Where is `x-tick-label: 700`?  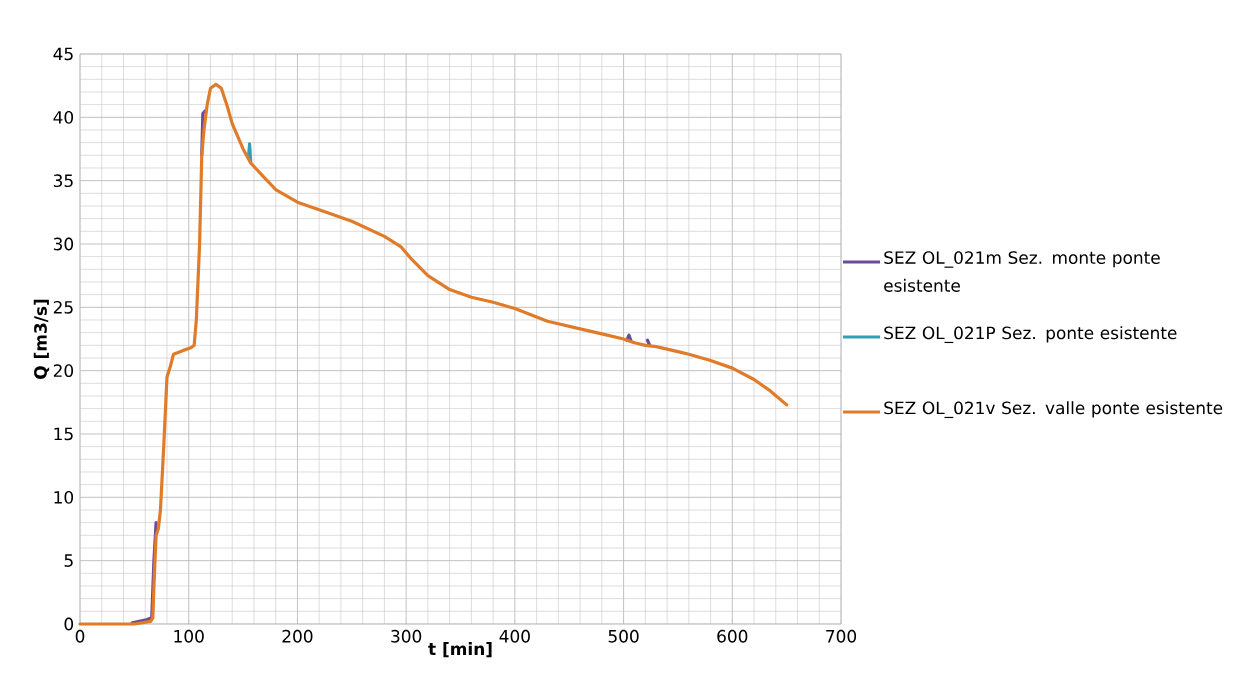
x-tick-label: 700 is located at coordinates (841, 636).